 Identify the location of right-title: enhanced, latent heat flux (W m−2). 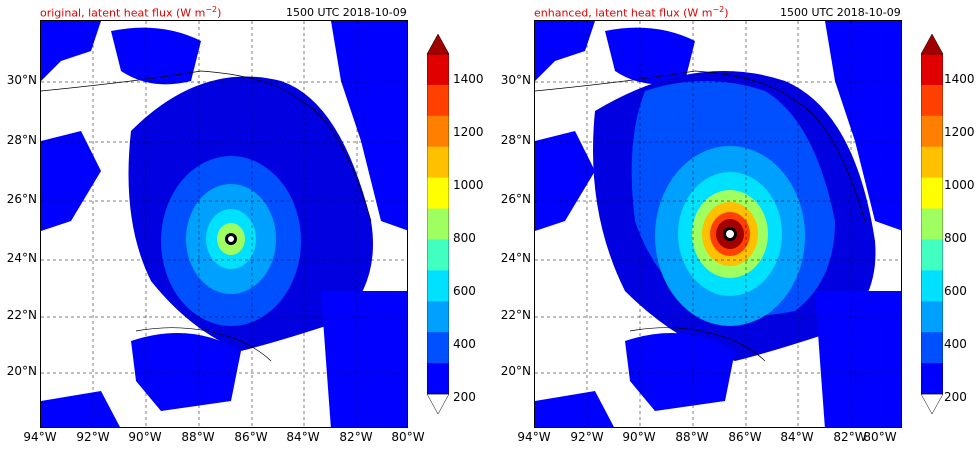
(631, 12).